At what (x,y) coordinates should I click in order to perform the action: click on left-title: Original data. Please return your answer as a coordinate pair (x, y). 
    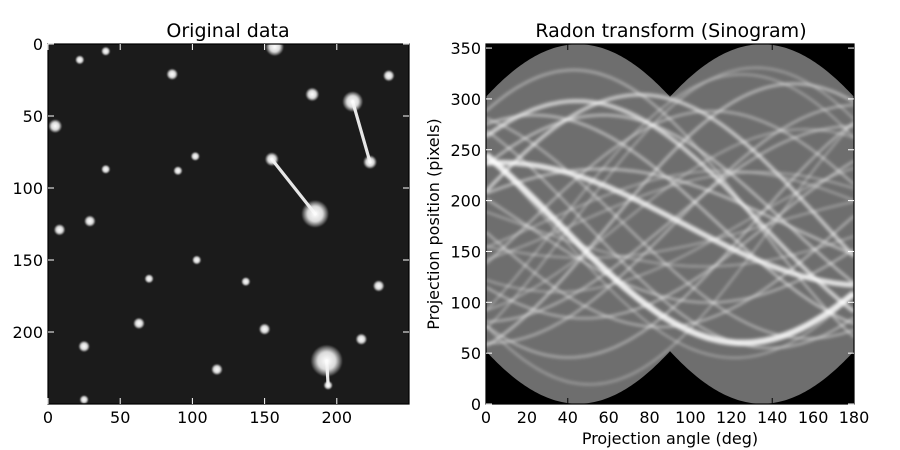
    Looking at the image, I should click on (227, 31).